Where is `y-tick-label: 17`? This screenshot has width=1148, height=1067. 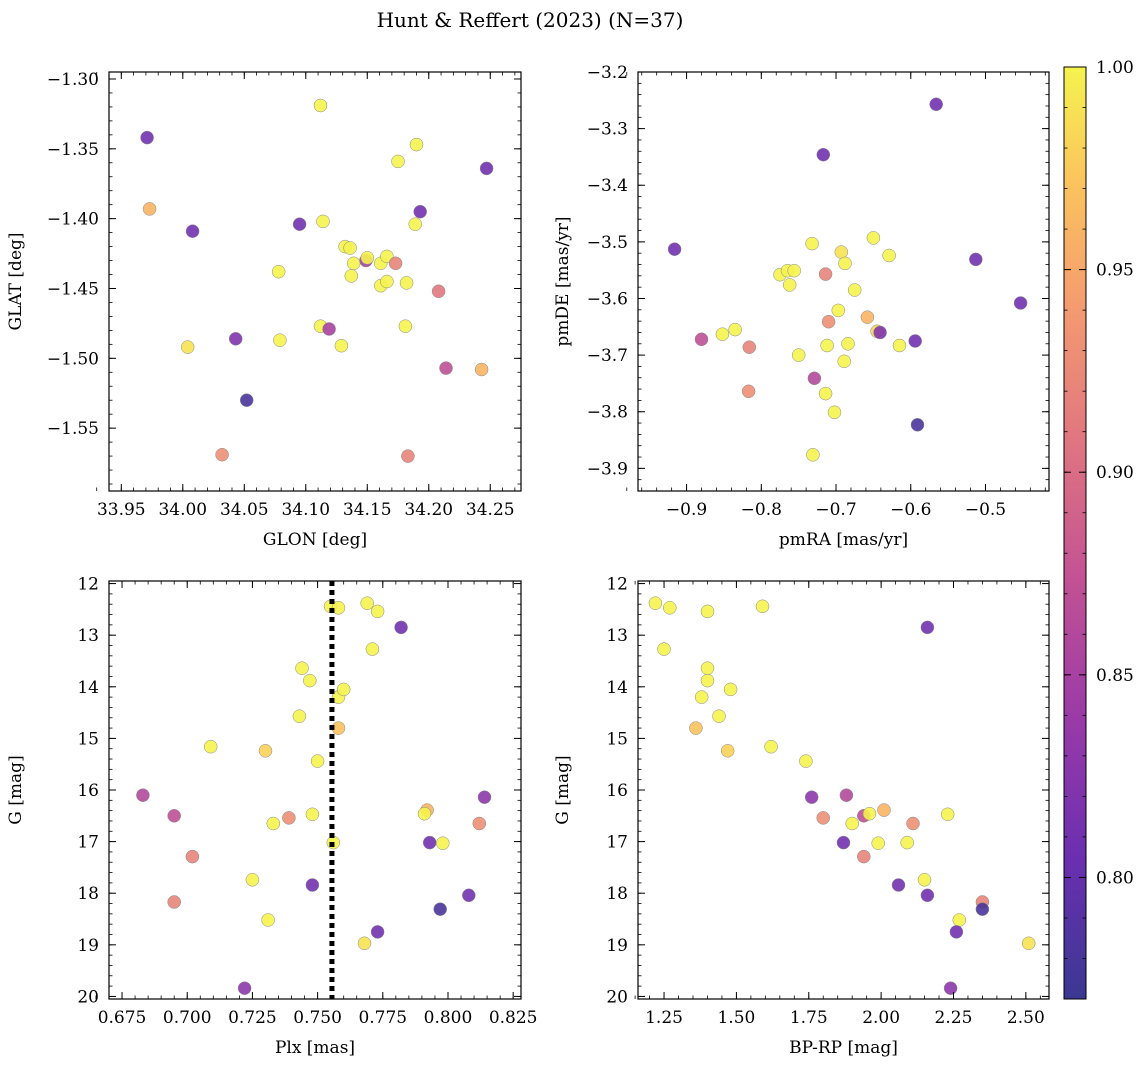 y-tick-label: 17 is located at coordinates (88, 843).